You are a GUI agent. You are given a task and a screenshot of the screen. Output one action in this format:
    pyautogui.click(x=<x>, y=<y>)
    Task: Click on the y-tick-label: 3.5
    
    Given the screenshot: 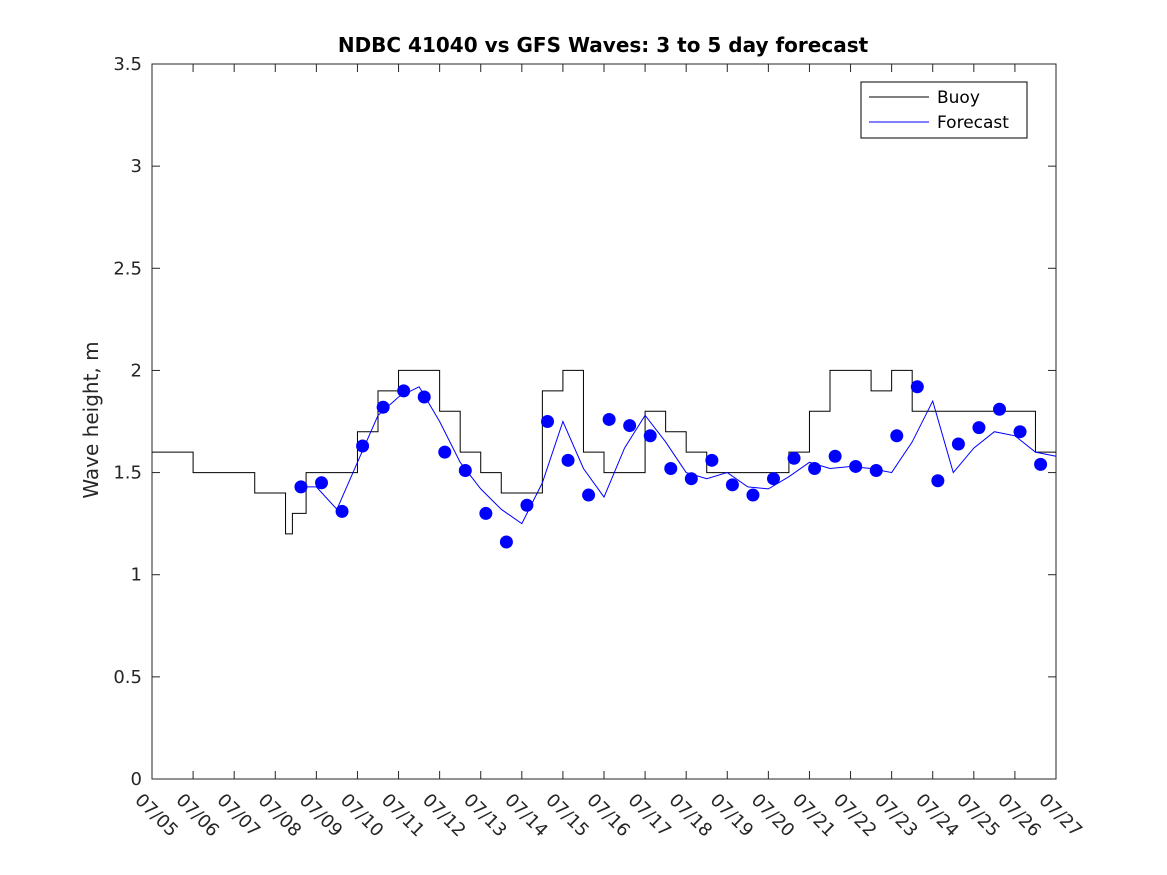 What is the action you would take?
    pyautogui.click(x=127, y=64)
    